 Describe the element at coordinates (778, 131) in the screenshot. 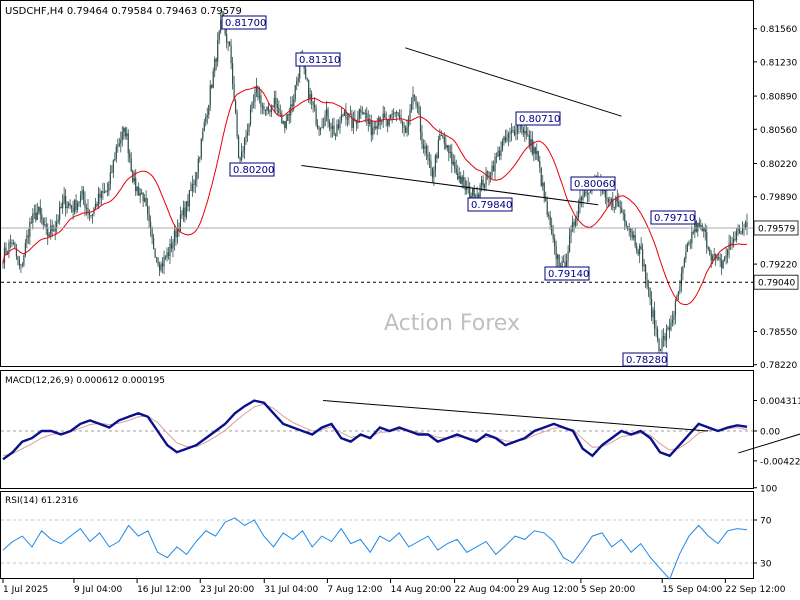

I see `price-tick-label: 0.80560` at that location.